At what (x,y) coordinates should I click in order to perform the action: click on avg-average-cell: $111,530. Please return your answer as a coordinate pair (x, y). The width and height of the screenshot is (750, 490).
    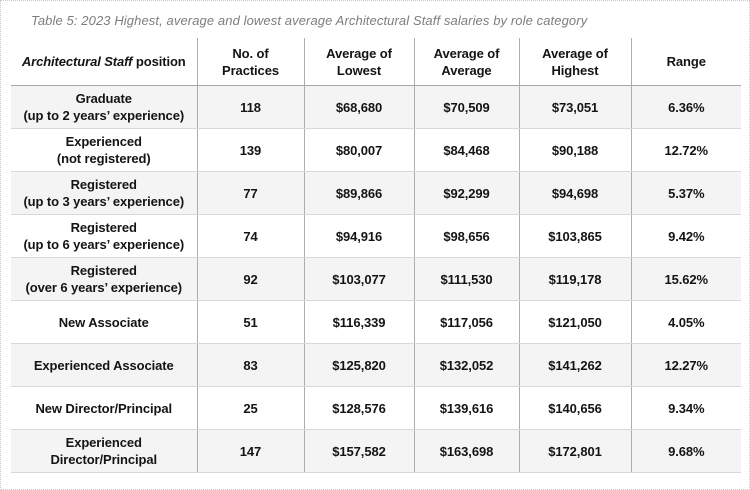
    Looking at the image, I should click on (466, 279).